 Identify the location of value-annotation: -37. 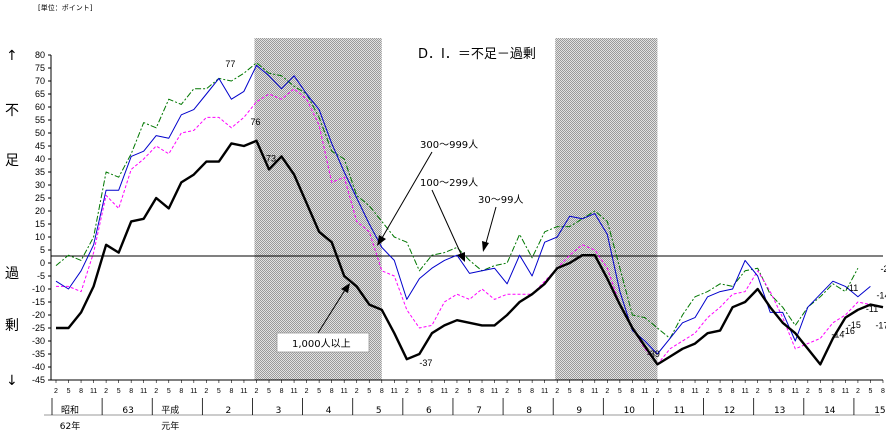
(425, 363).